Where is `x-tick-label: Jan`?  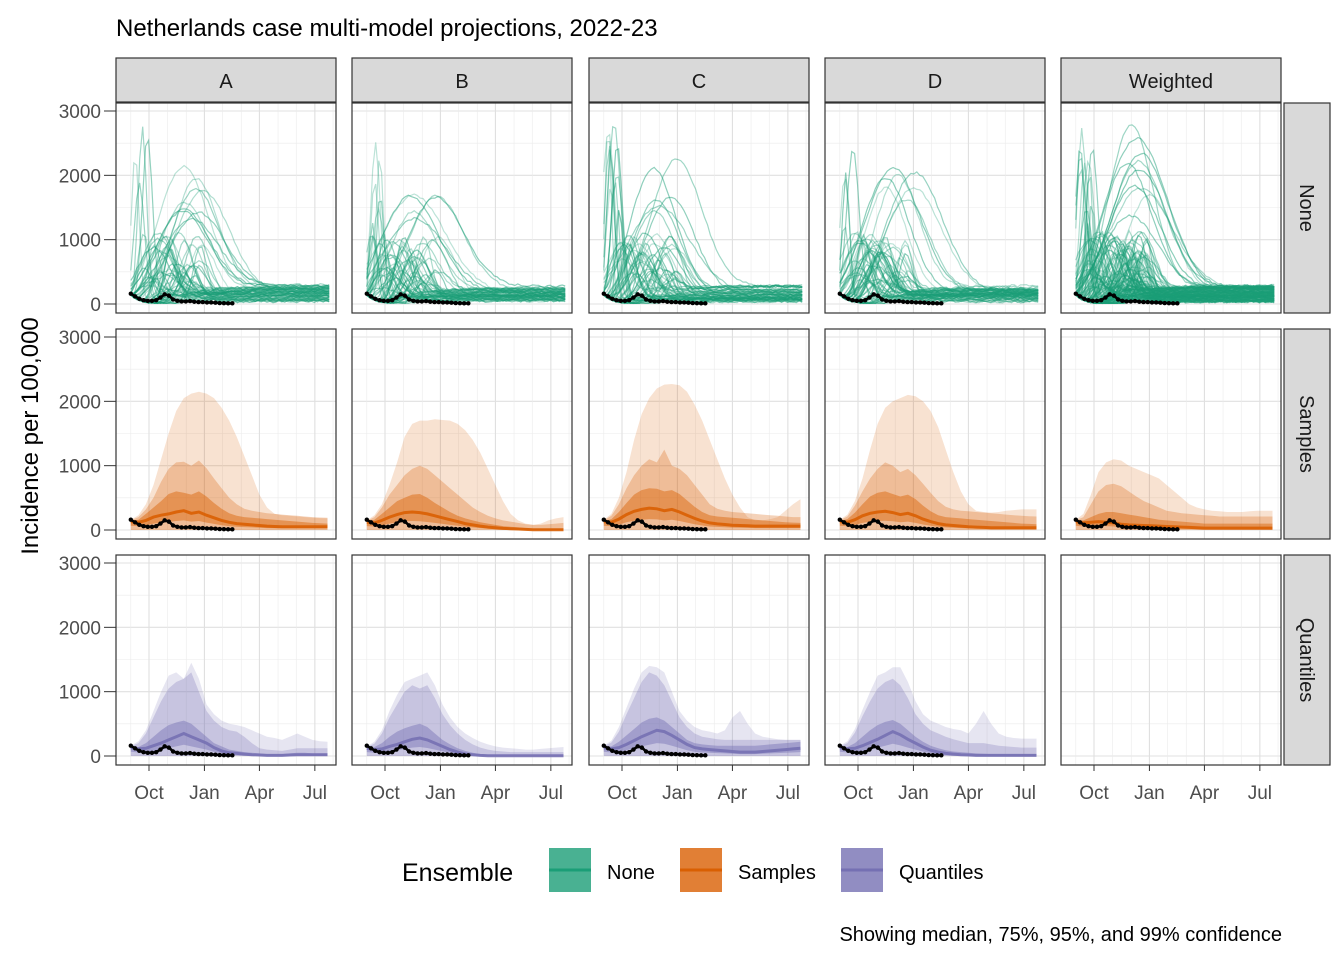
x-tick-label: Jan is located at coordinates (913, 793).